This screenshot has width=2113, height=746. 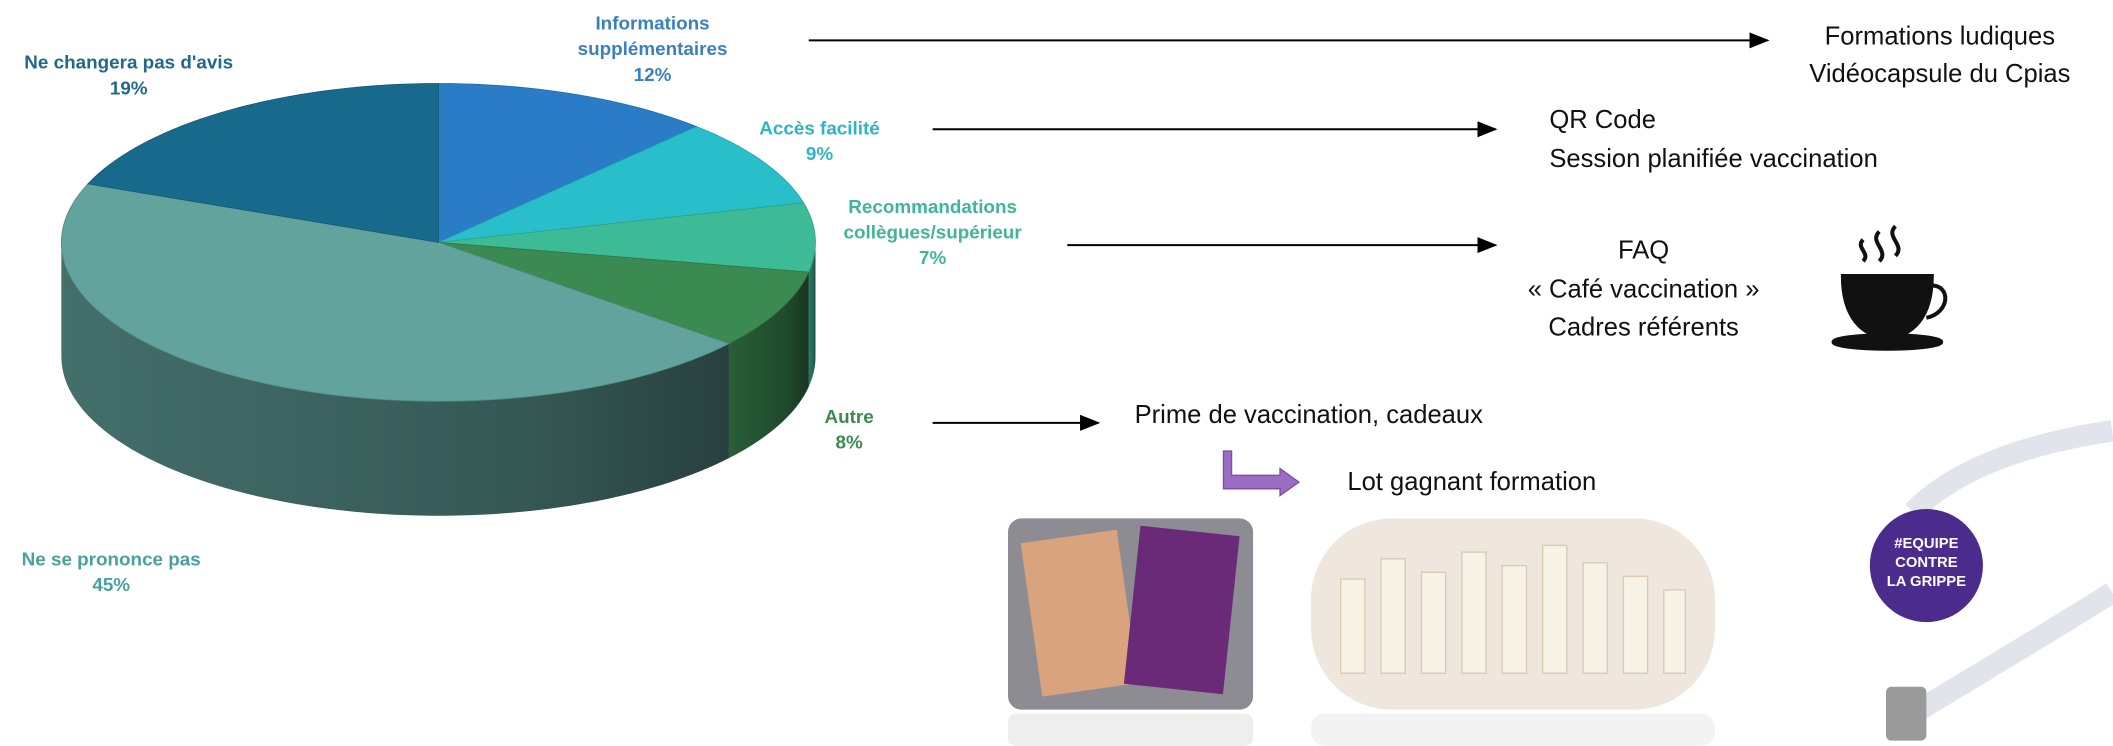 I want to click on action-text: QR Code, so click(x=1602, y=120).